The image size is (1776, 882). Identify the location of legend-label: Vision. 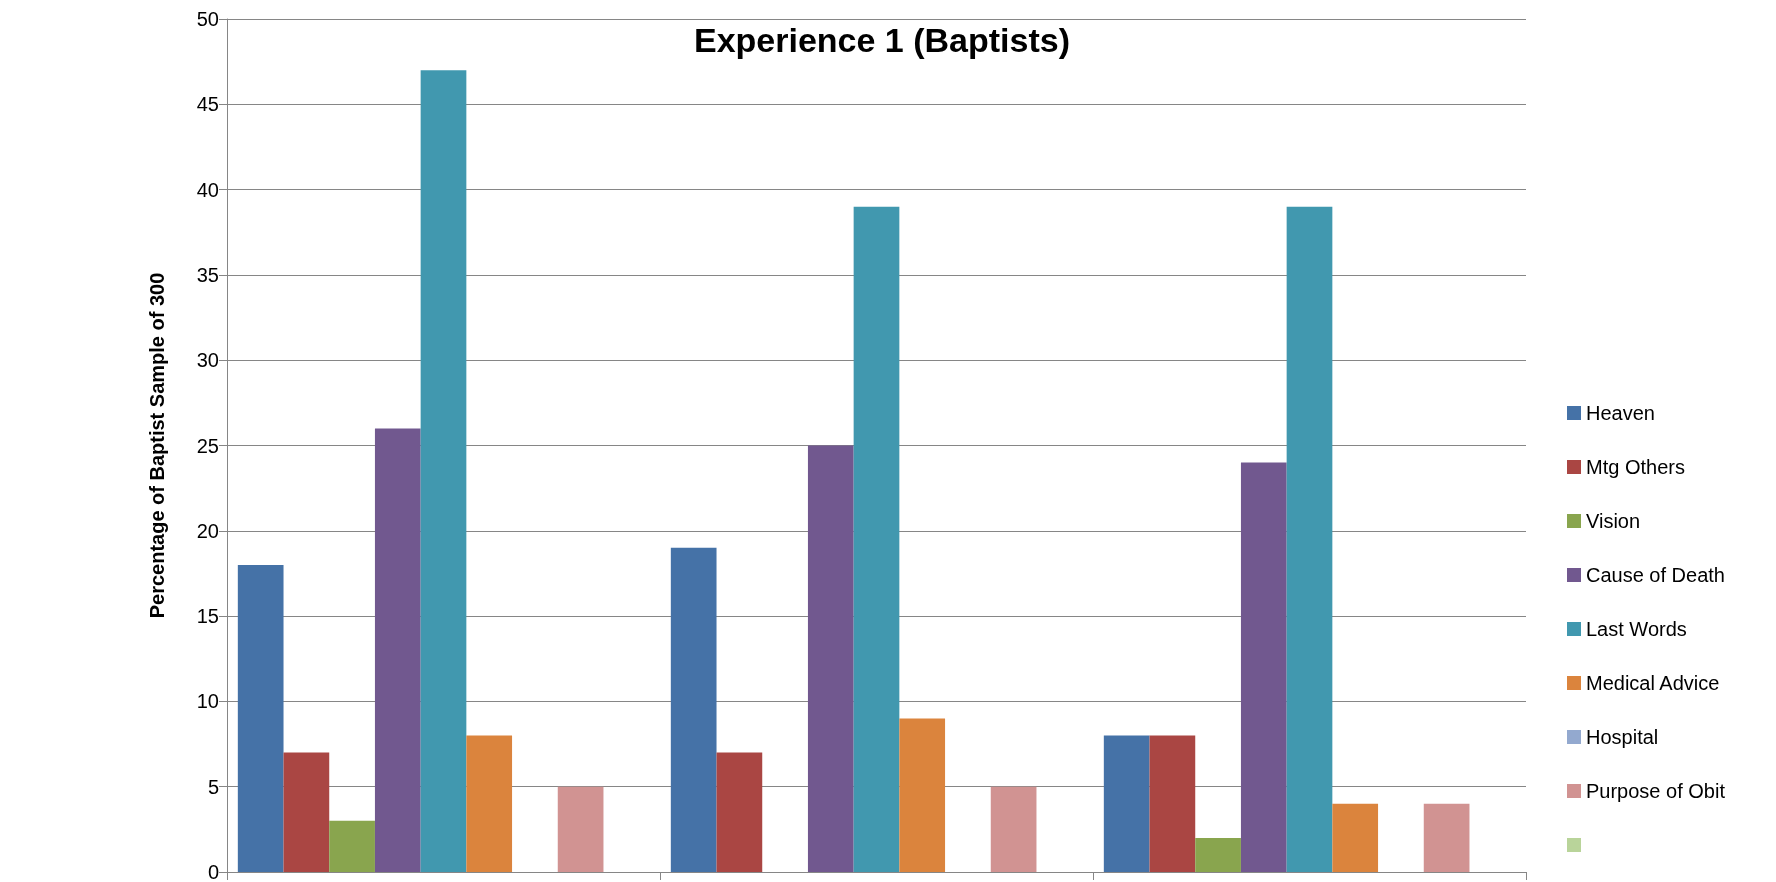
(1613, 521).